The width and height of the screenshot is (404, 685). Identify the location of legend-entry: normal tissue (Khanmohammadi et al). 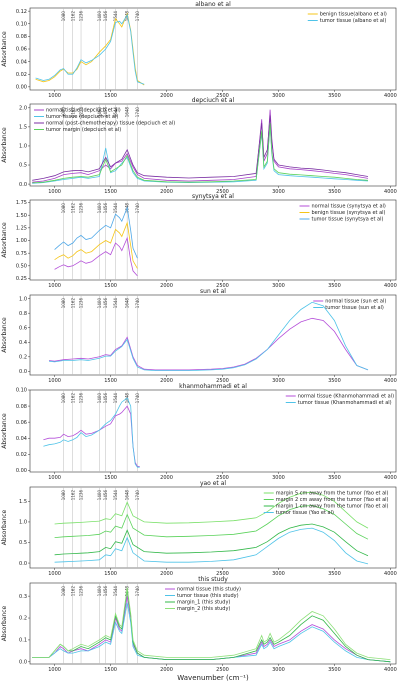
(346, 397).